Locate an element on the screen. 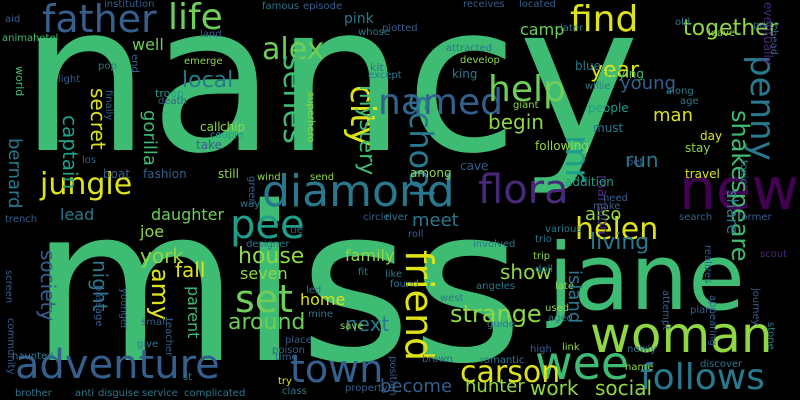 This screenshot has height=400, width=800. word-time: time is located at coordinates (286, 357).